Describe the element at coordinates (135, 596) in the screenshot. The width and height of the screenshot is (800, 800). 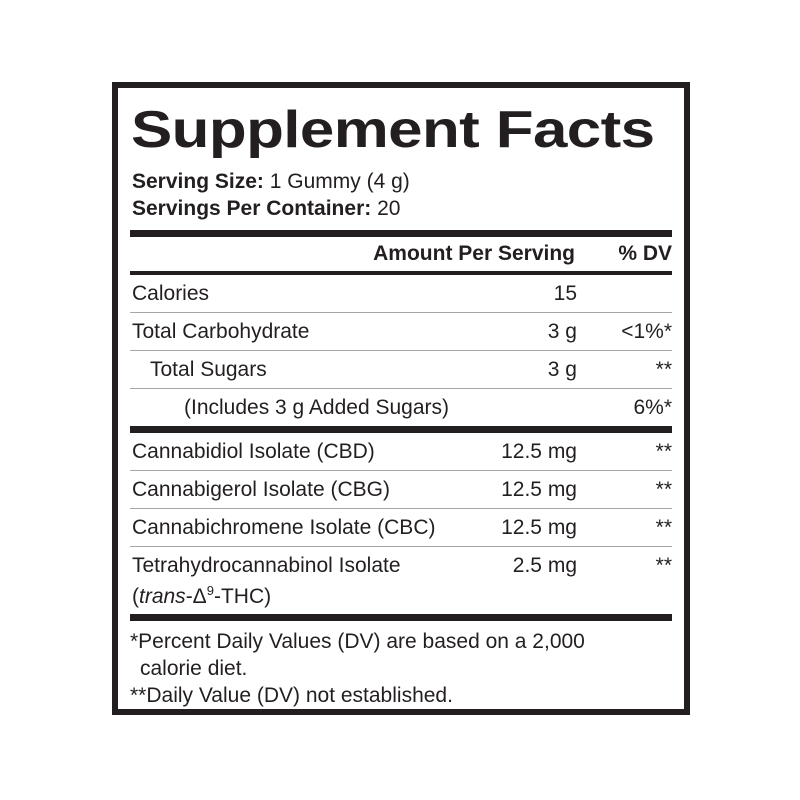
I see `thc-open-paren: (` at that location.